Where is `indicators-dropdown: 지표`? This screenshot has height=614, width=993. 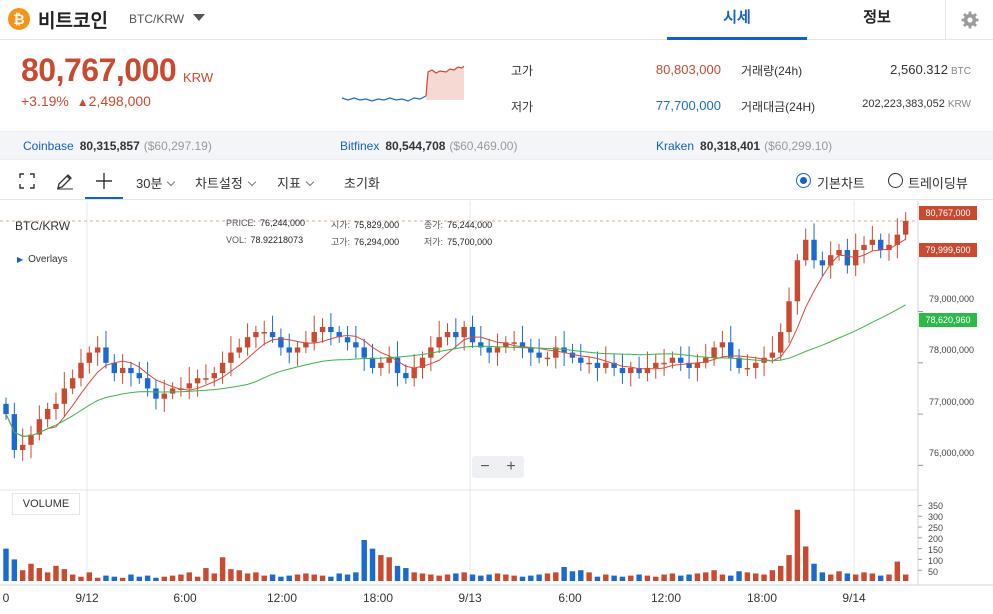
indicators-dropdown: 지표 is located at coordinates (296, 182).